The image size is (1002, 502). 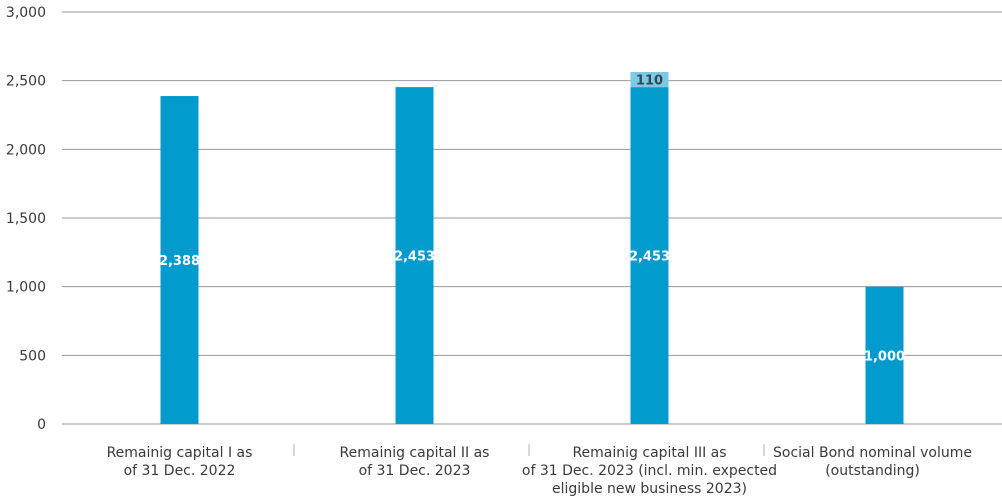 I want to click on x-tick-label: eligible new business 2023), so click(x=649, y=489).